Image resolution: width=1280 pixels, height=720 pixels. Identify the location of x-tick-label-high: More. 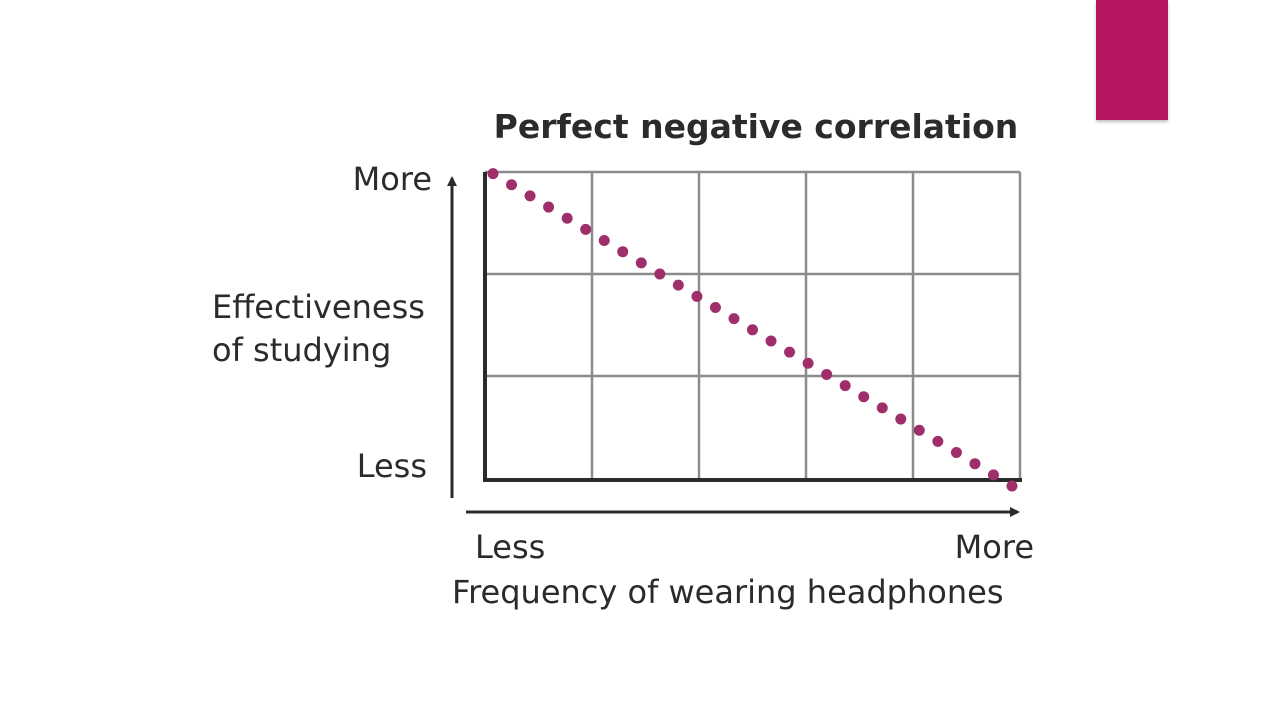
(994, 547).